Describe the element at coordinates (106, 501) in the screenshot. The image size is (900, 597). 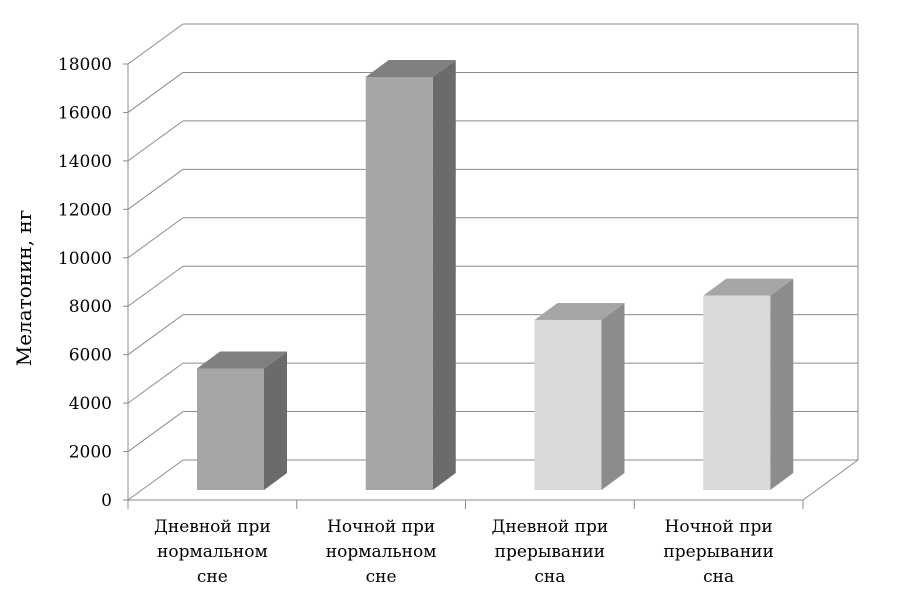
I see `y-tick-label: 0` at that location.